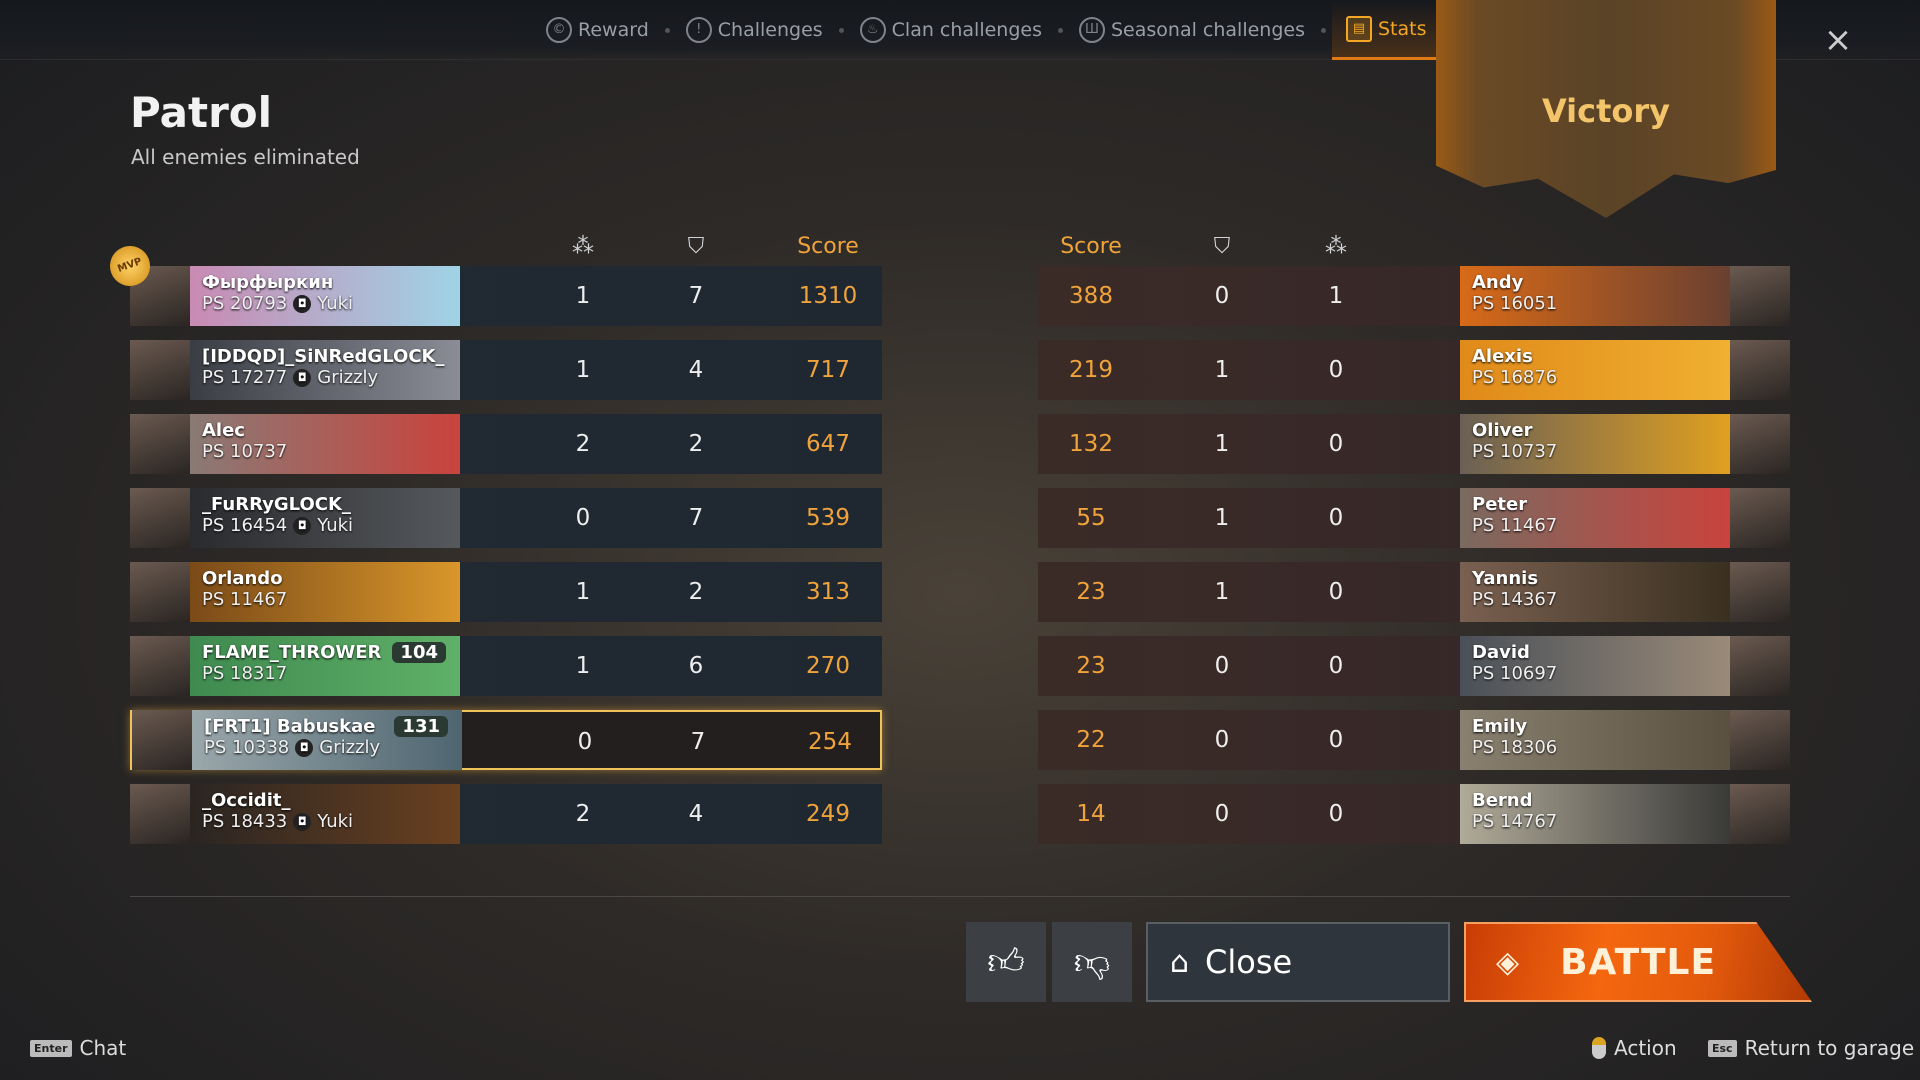 The height and width of the screenshot is (1080, 1920). I want to click on player-banner: David PS 10697, so click(1595, 666).